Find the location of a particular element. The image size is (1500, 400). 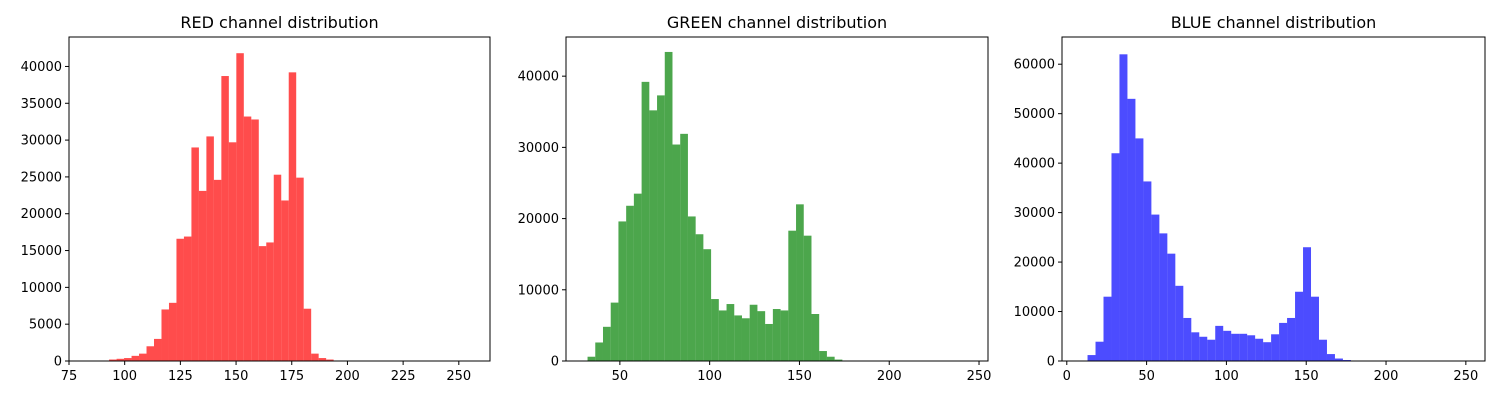

x-tick-label: 50 is located at coordinates (620, 376).